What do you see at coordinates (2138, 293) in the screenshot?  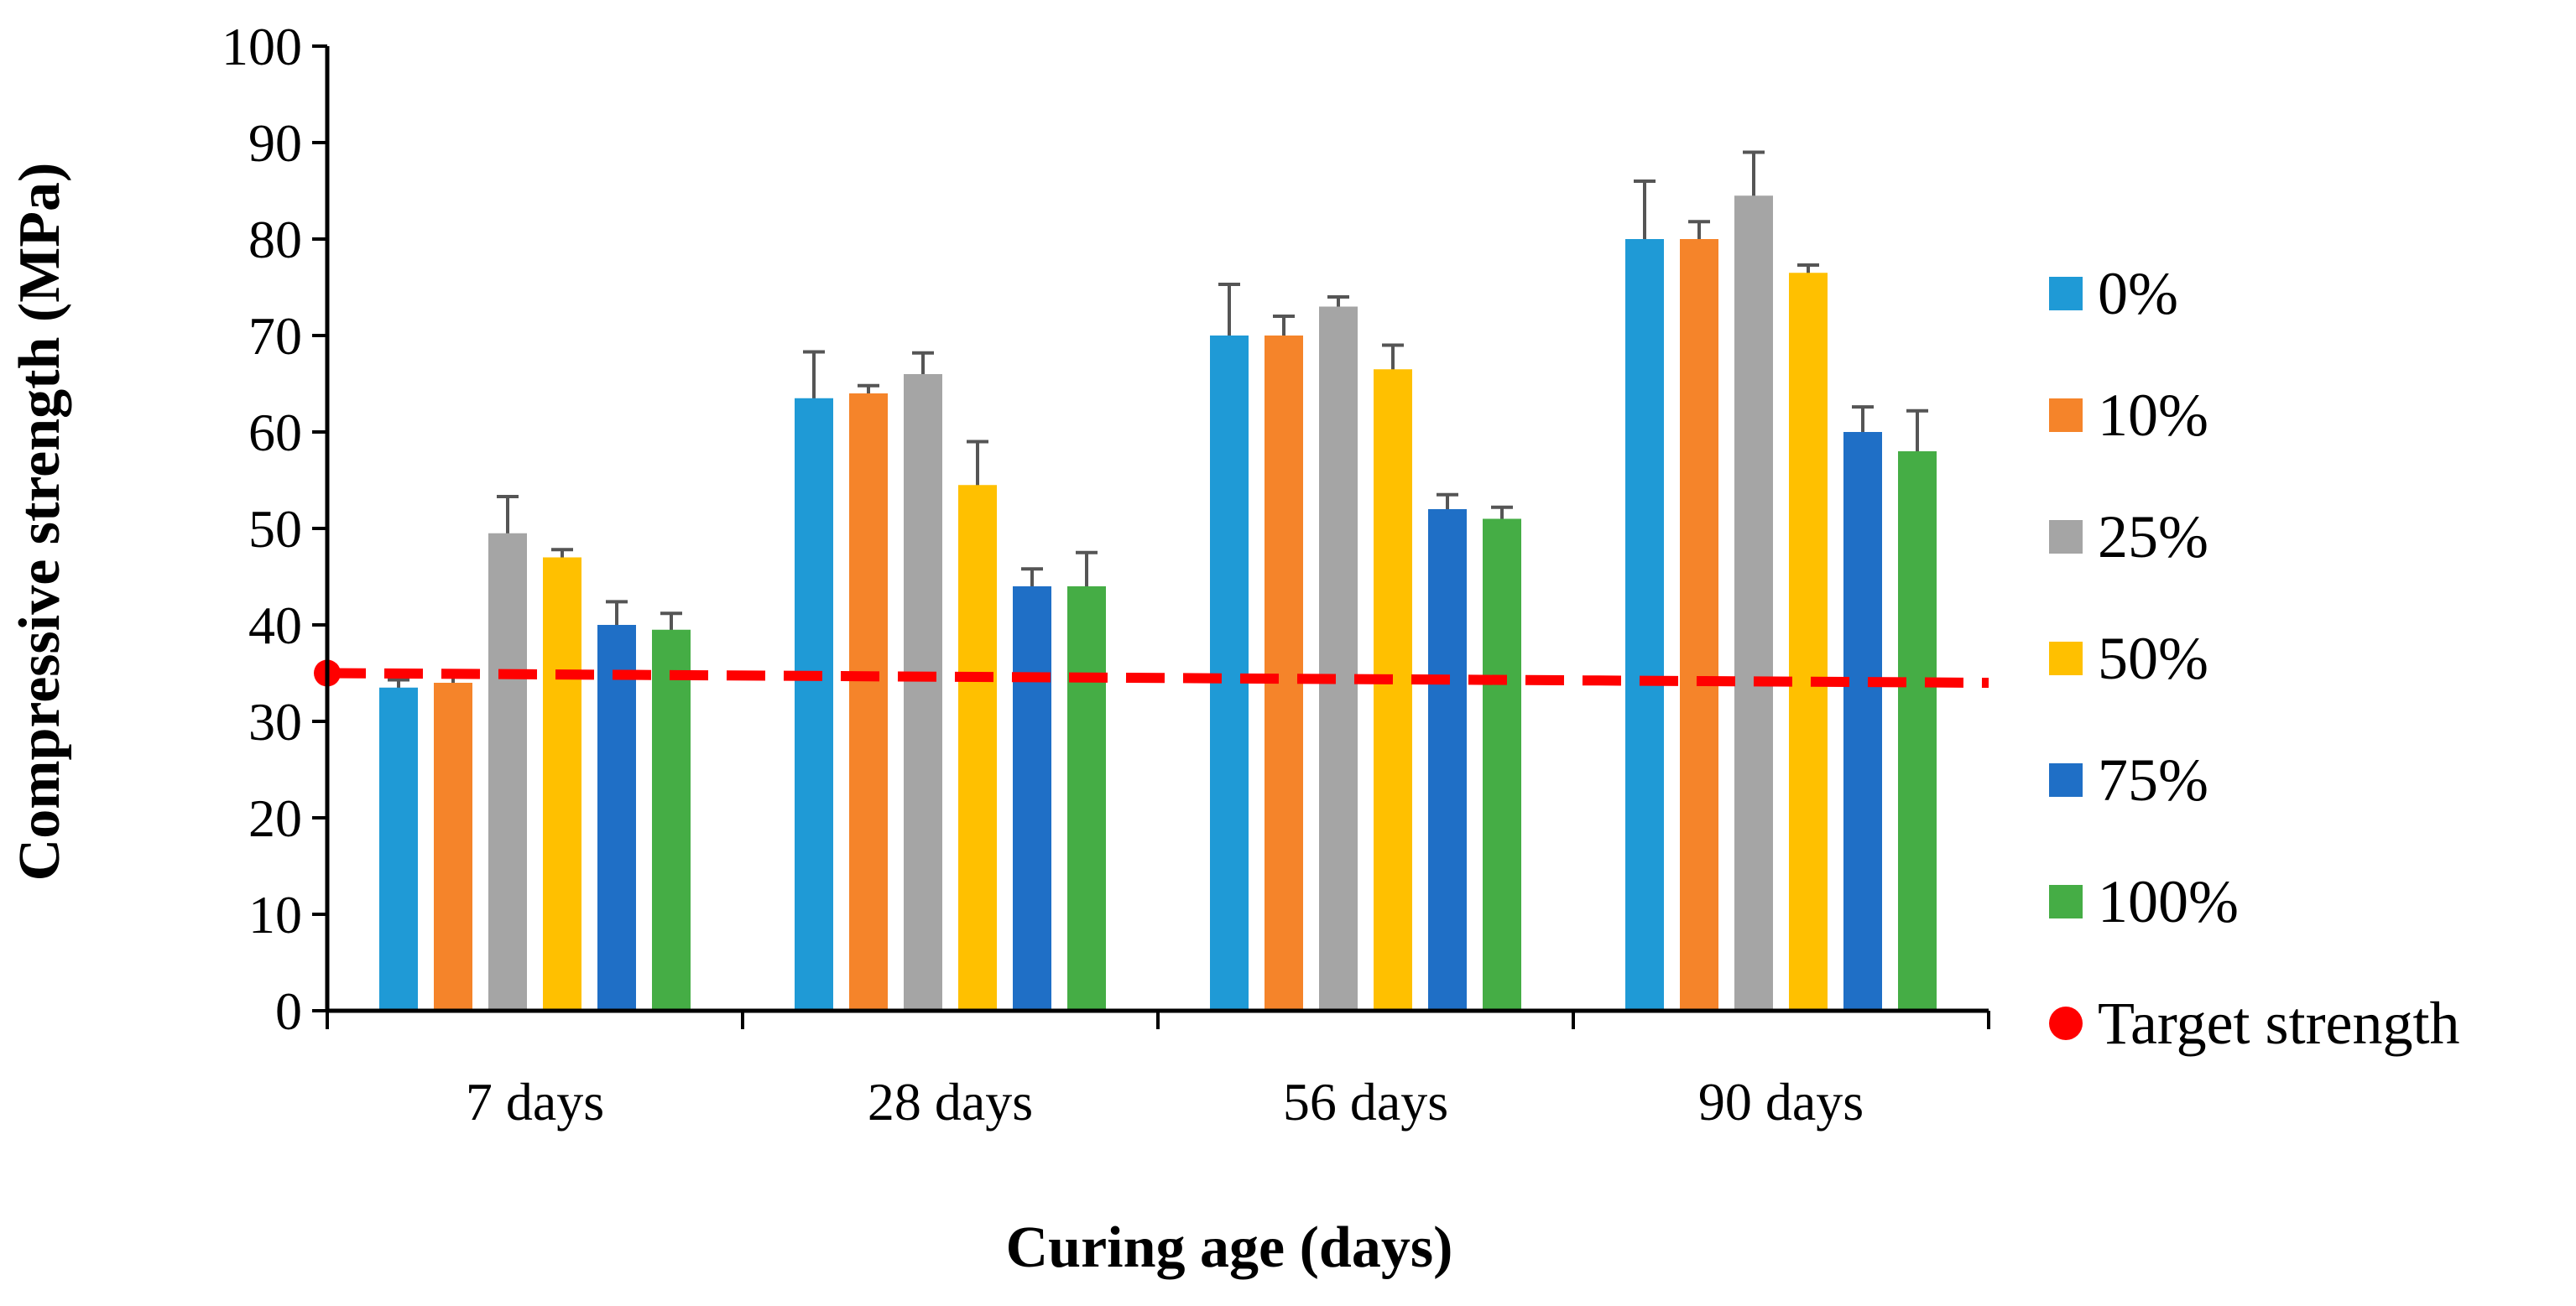 I see `legend-label: 0%` at bounding box center [2138, 293].